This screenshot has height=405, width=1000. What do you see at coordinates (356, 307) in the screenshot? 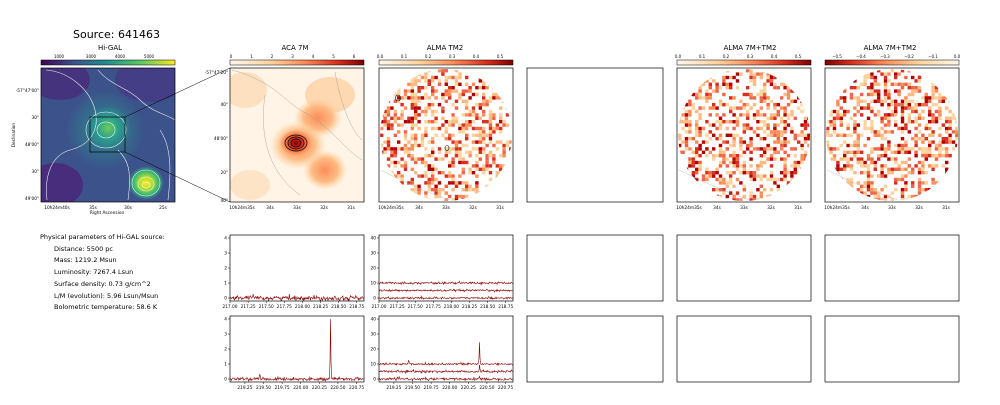
I see `spectrum-x-tick: 218.75` at bounding box center [356, 307].